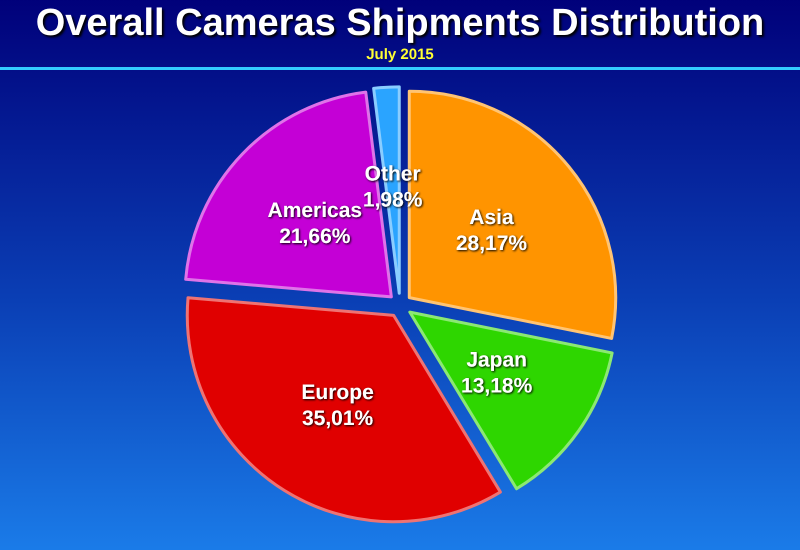 The image size is (800, 550). Describe the element at coordinates (392, 174) in the screenshot. I see `slice-label: Other` at that location.